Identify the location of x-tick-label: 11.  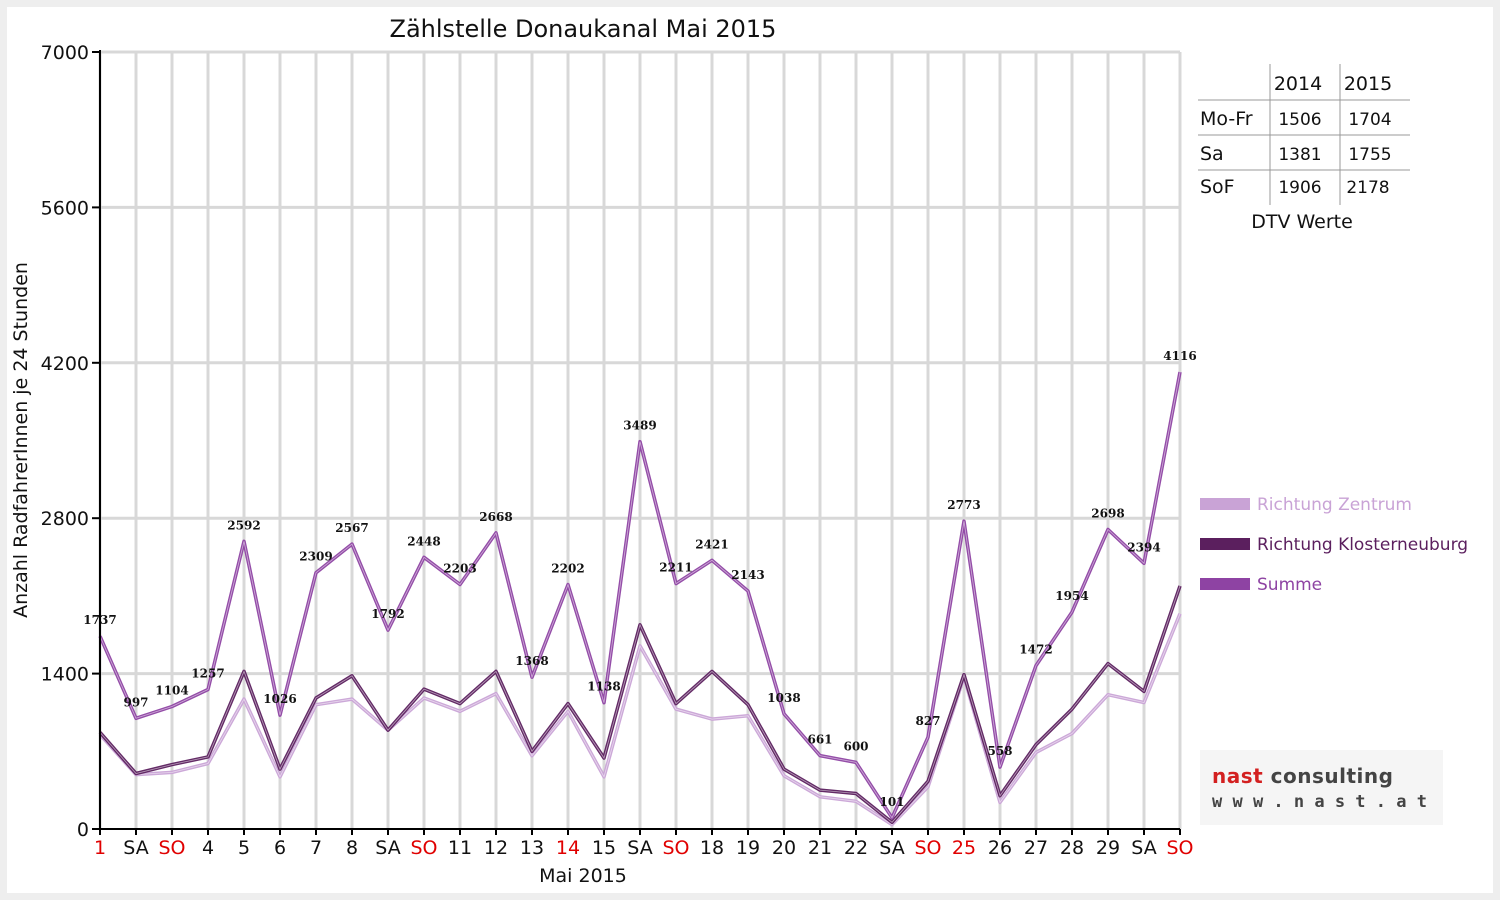
(460, 848).